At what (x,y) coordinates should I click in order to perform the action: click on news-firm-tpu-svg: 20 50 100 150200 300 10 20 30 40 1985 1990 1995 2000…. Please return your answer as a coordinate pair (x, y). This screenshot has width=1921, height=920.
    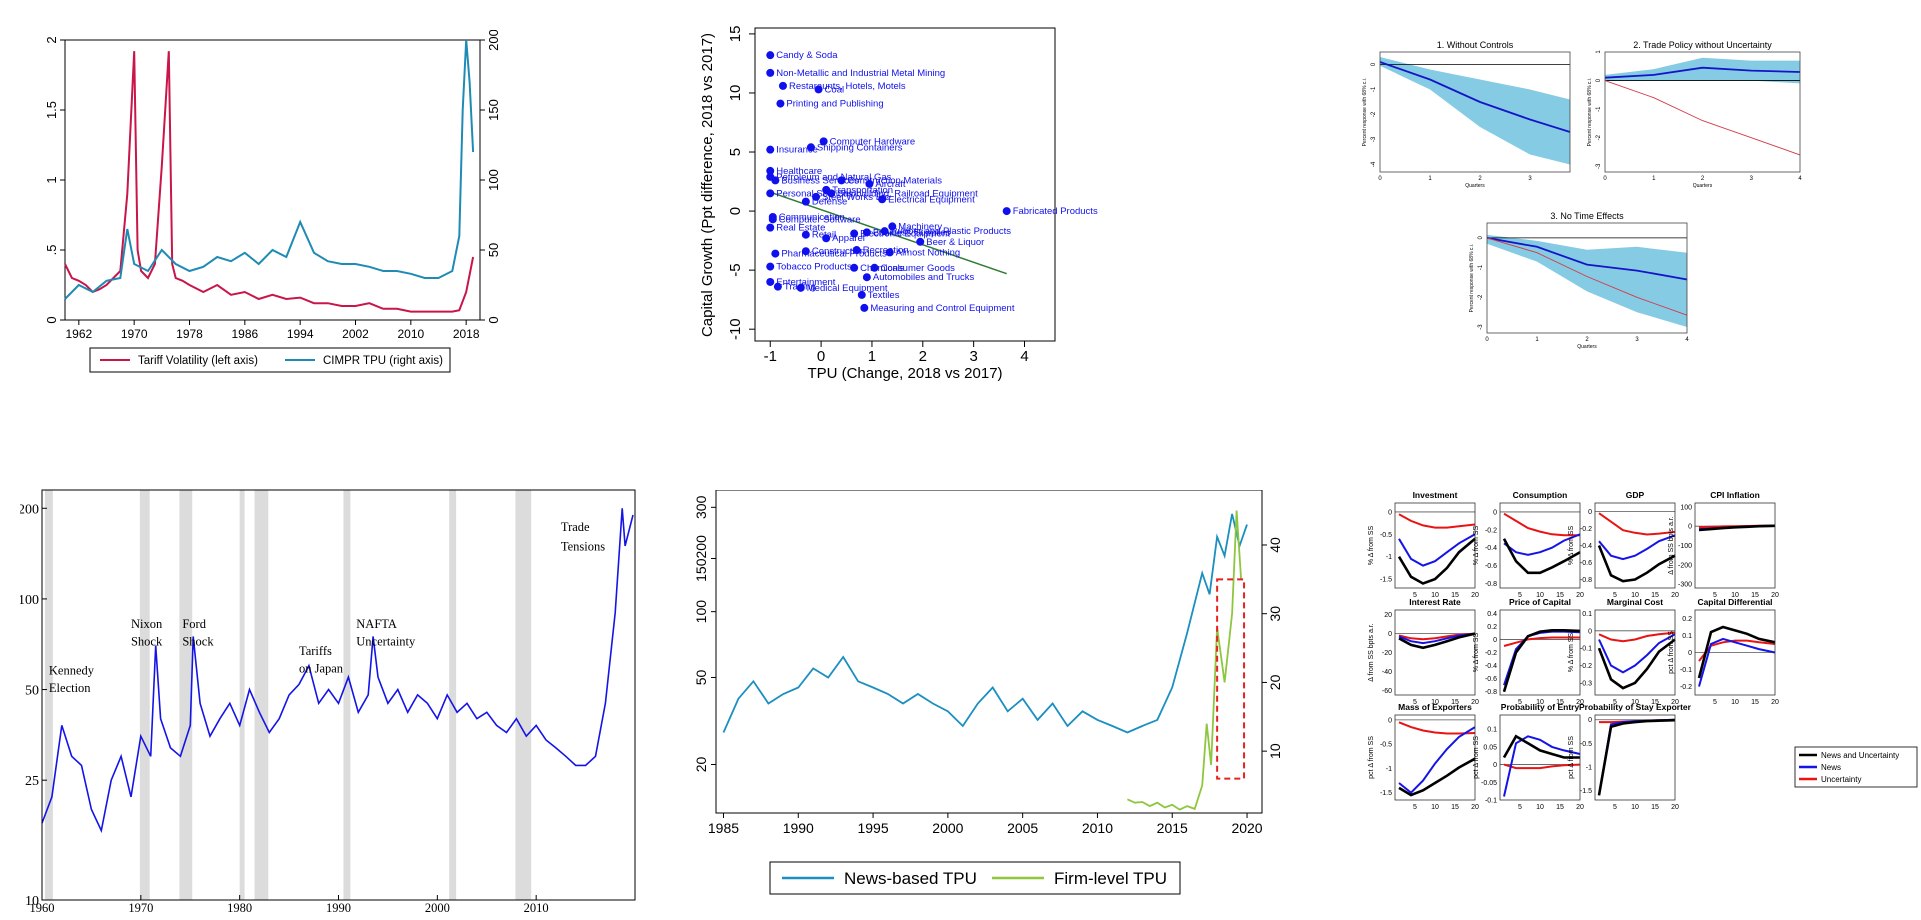
    Looking at the image, I should click on (988, 692).